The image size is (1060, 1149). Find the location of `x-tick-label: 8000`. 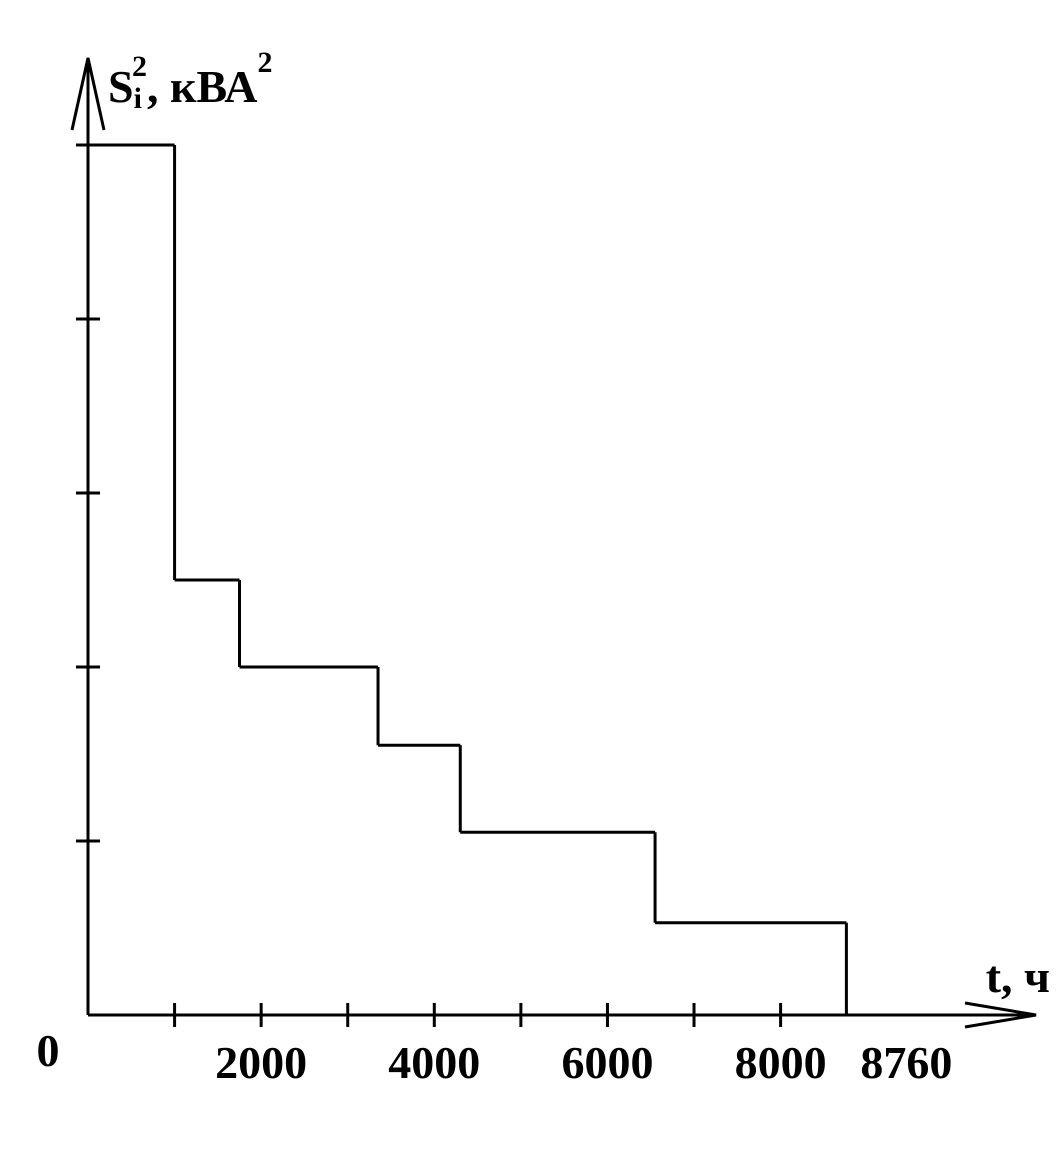

x-tick-label: 8000 is located at coordinates (781, 1062).